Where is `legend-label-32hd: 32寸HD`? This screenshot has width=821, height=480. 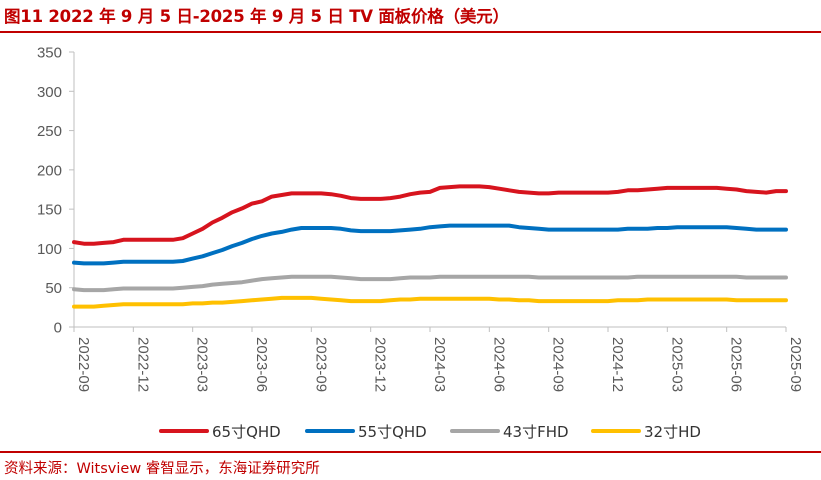
legend-label-32hd: 32寸HD is located at coordinates (672, 431).